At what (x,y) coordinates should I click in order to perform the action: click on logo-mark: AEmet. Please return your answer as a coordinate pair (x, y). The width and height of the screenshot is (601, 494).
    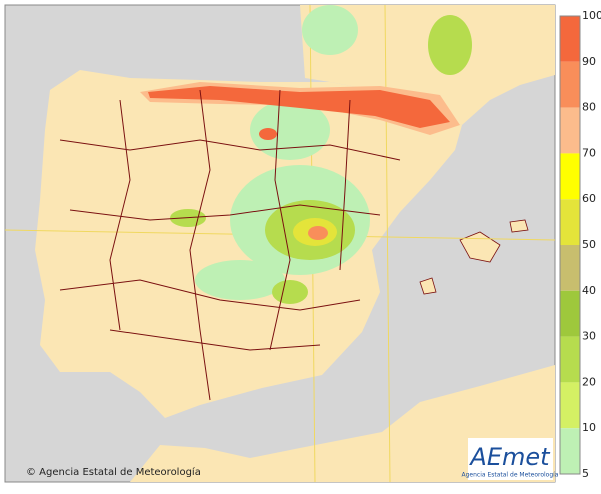
    Looking at the image, I should click on (509, 457).